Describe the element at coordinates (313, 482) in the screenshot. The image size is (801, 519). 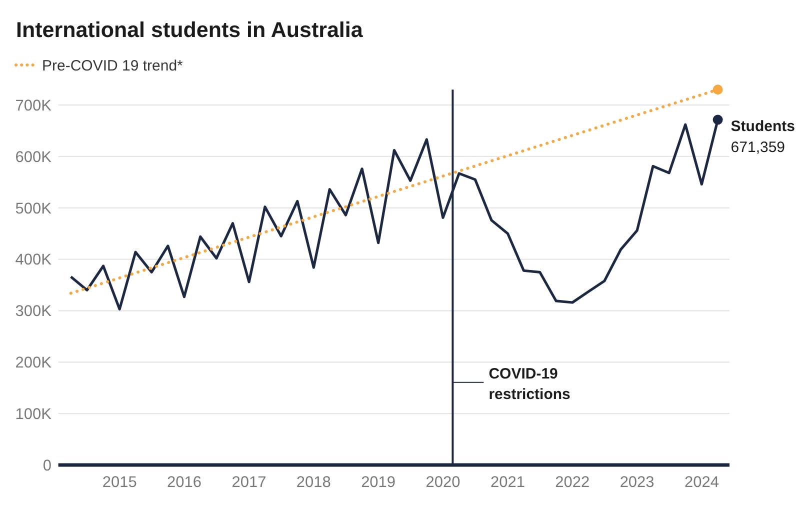
I see `x-tick-label: 2018` at that location.